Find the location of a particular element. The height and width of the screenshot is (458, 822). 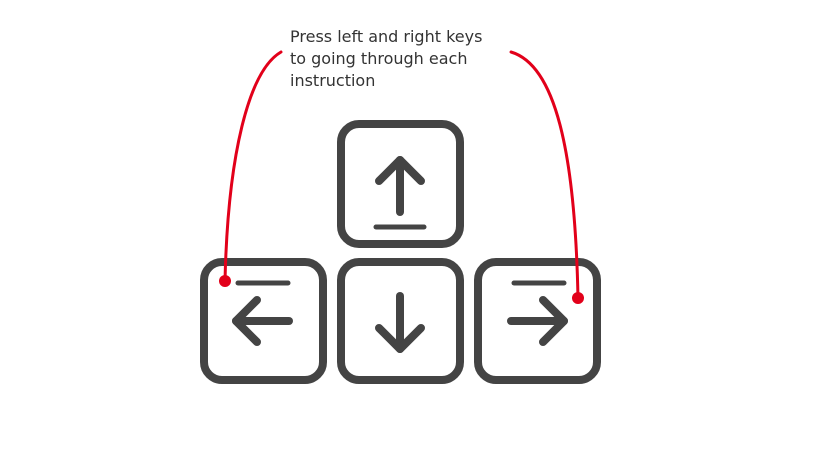

arrow-left-icon is located at coordinates (262, 321).